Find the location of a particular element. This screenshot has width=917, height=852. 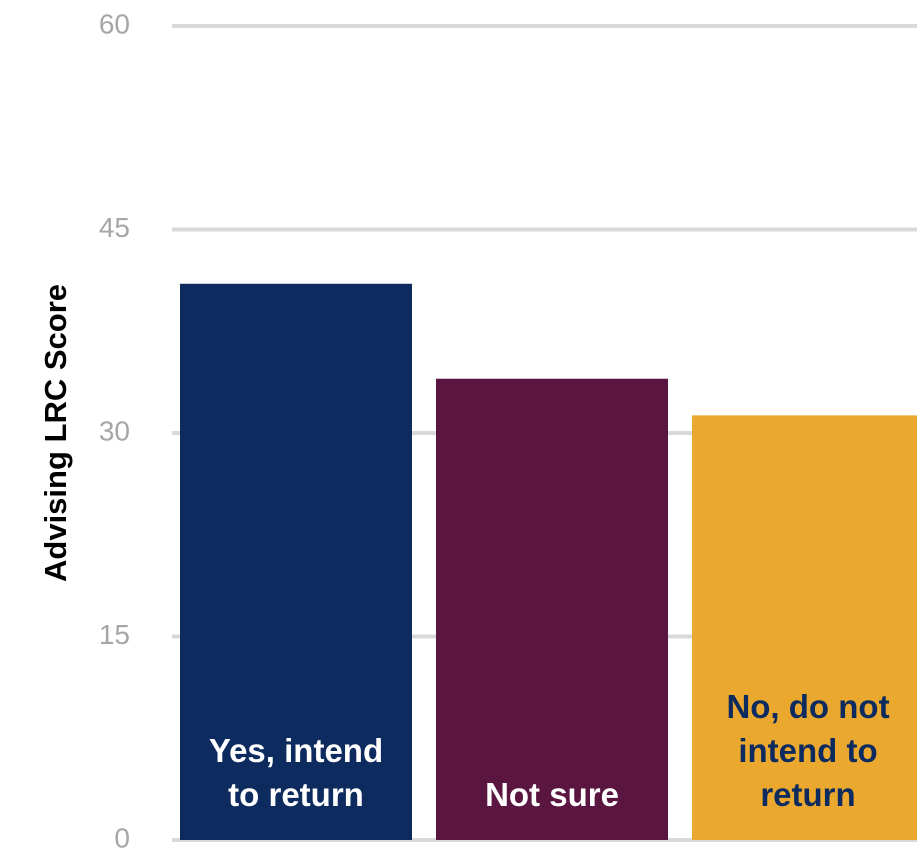

category-label-line: Yes, intend is located at coordinates (296, 750).